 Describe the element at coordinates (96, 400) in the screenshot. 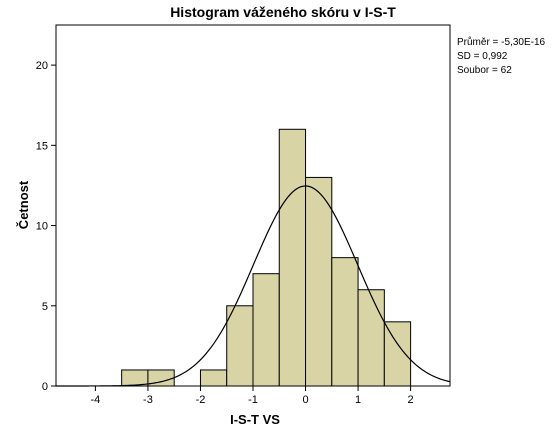

I see `x-tick-label: -4` at that location.